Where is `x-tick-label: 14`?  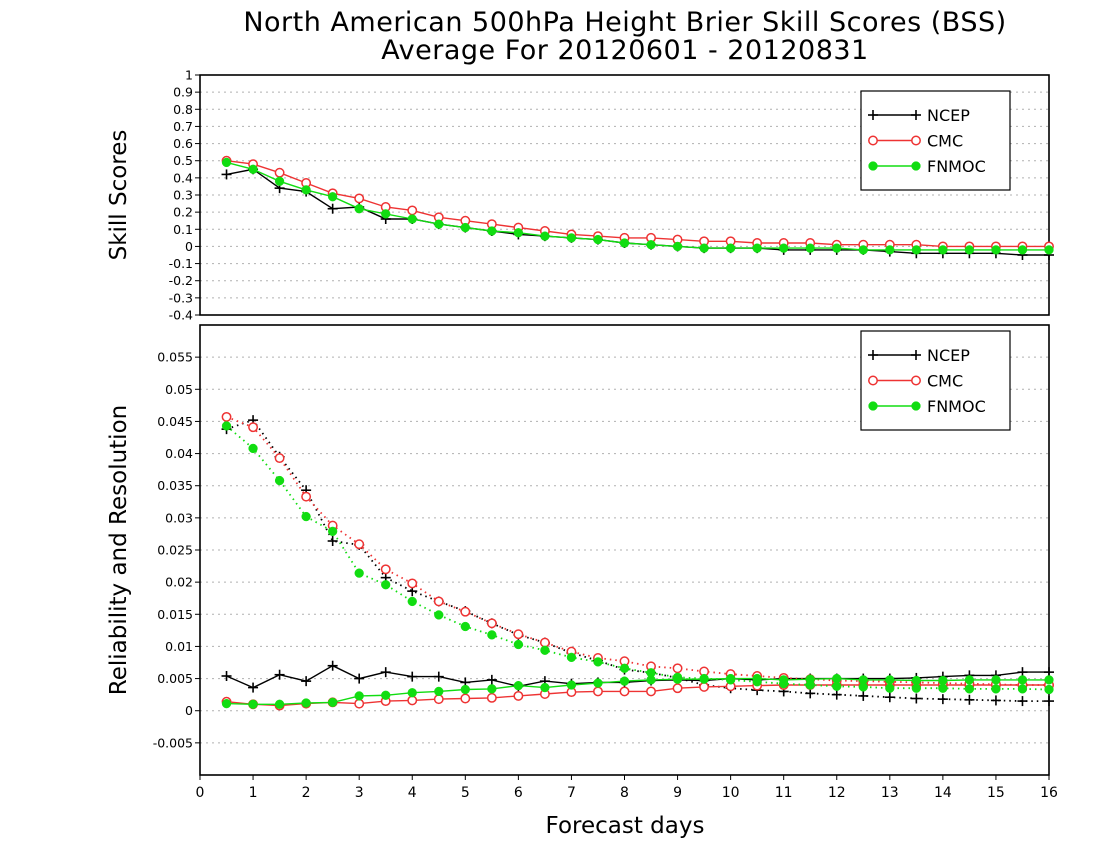
x-tick-label: 14 is located at coordinates (943, 793).